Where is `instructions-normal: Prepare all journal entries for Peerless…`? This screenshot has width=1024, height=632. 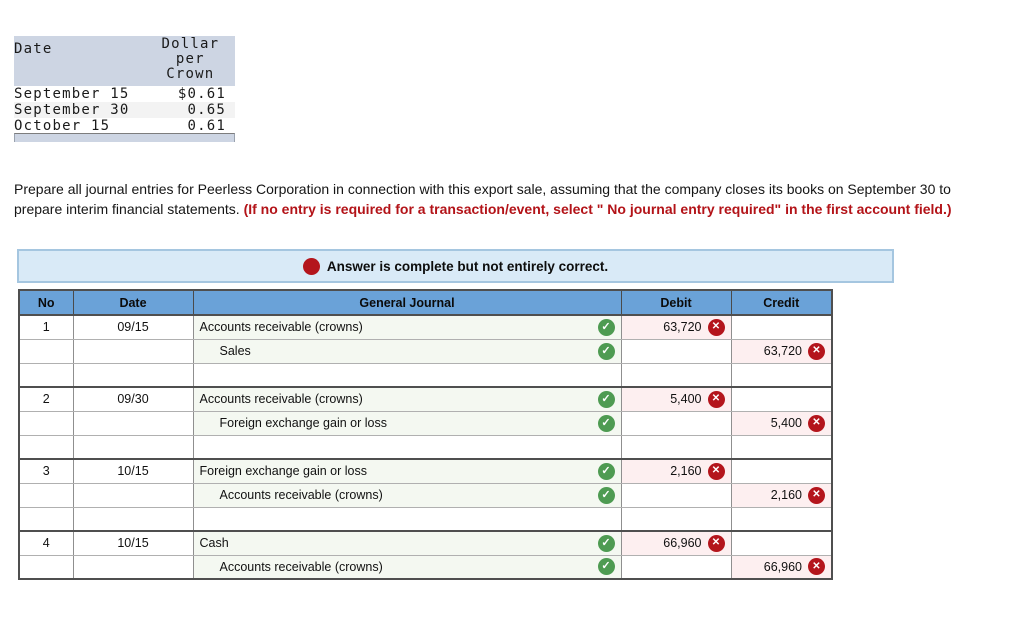
instructions-normal: Prepare all journal entries for Peerless… is located at coordinates (482, 199).